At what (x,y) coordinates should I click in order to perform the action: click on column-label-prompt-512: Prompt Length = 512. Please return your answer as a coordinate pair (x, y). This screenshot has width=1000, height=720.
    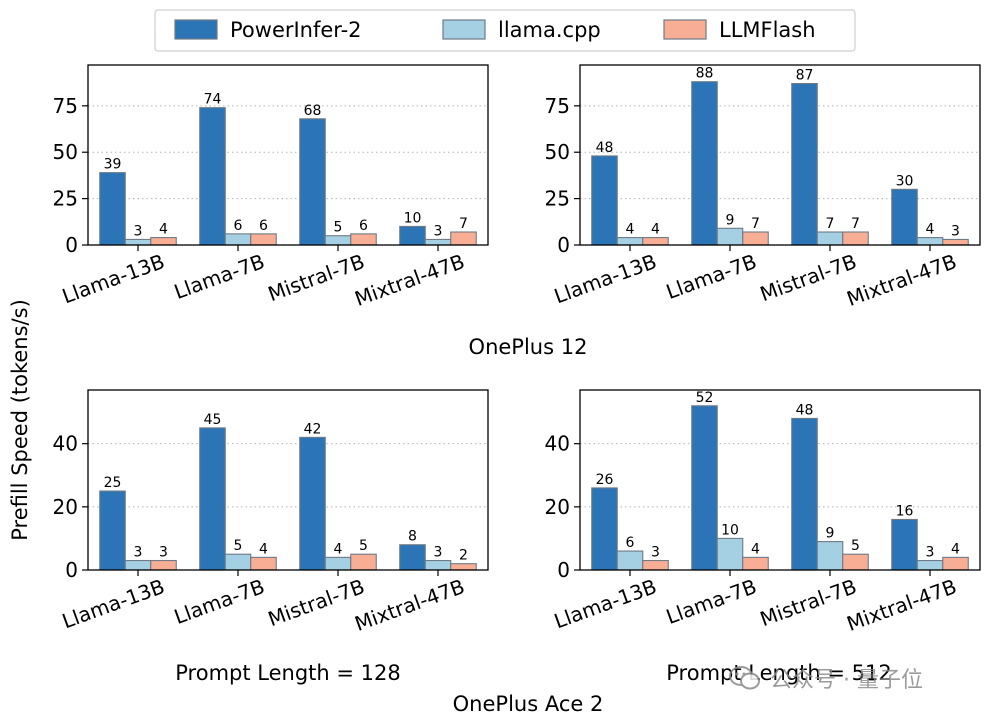
    Looking at the image, I should click on (778, 673).